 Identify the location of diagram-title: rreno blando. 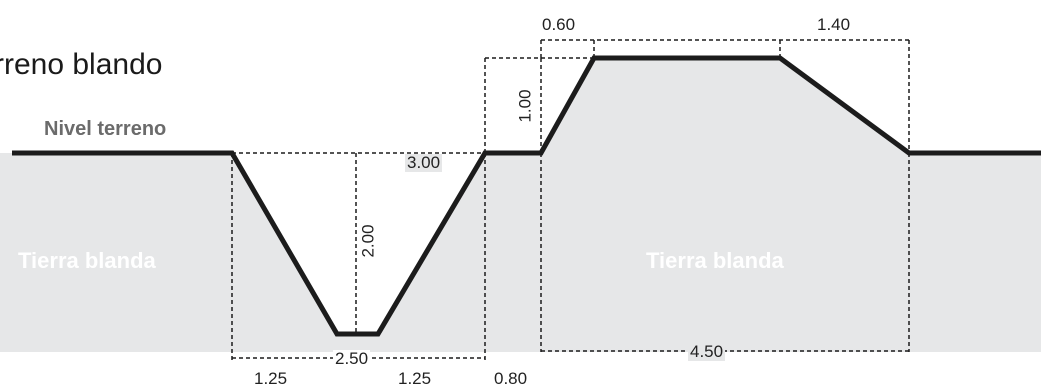
(81, 64).